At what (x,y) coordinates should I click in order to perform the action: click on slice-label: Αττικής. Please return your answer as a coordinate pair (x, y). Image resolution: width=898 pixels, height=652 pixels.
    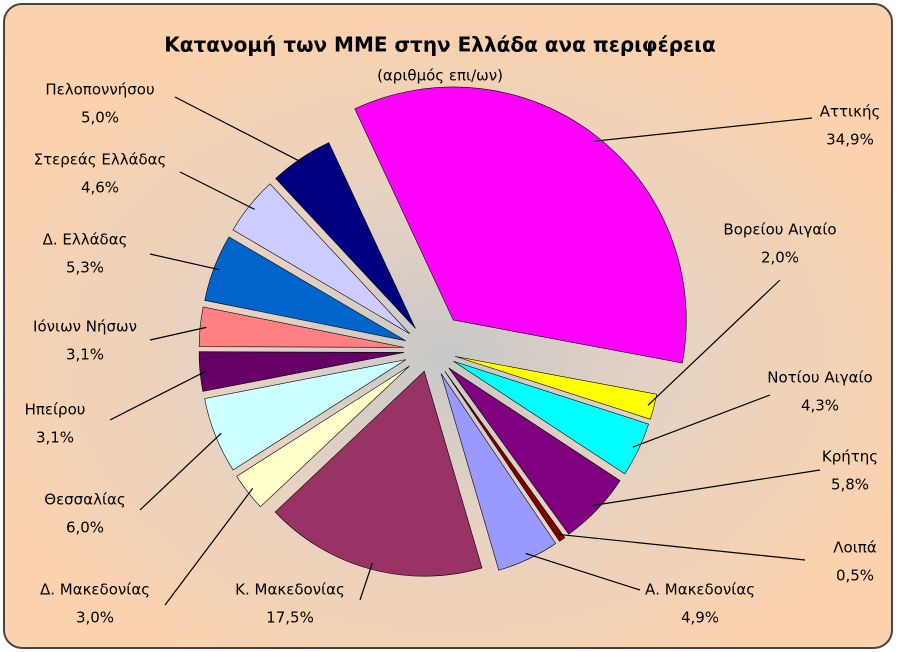
    Looking at the image, I should click on (850, 112).